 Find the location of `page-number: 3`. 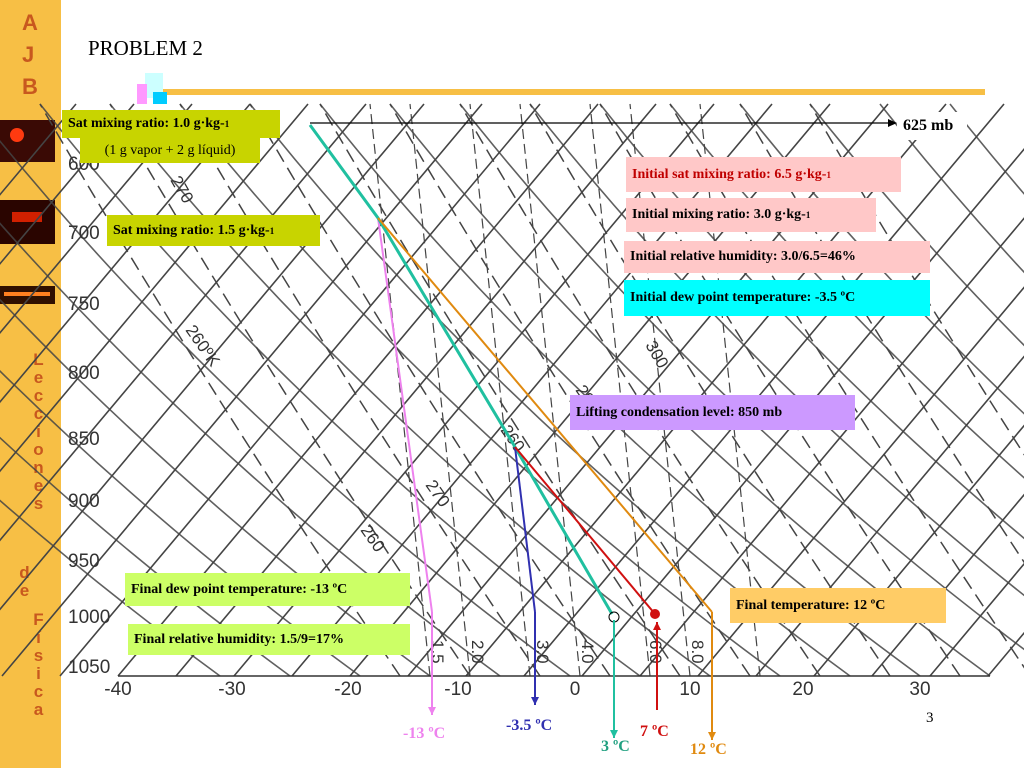

page-number: 3 is located at coordinates (930, 718).